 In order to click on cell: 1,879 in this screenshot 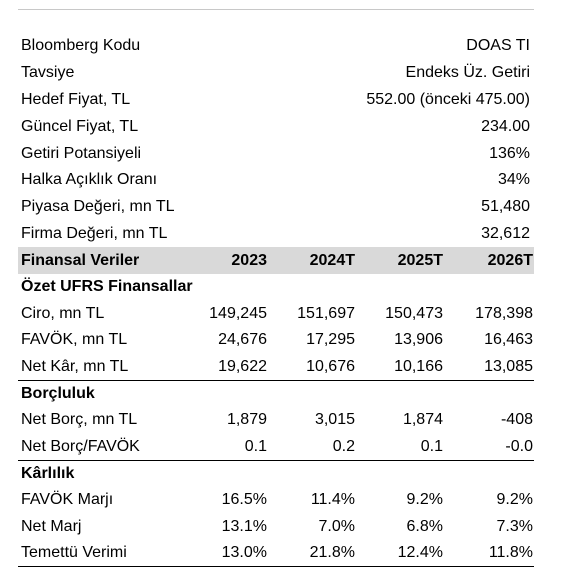, I will do `click(246, 420)`.